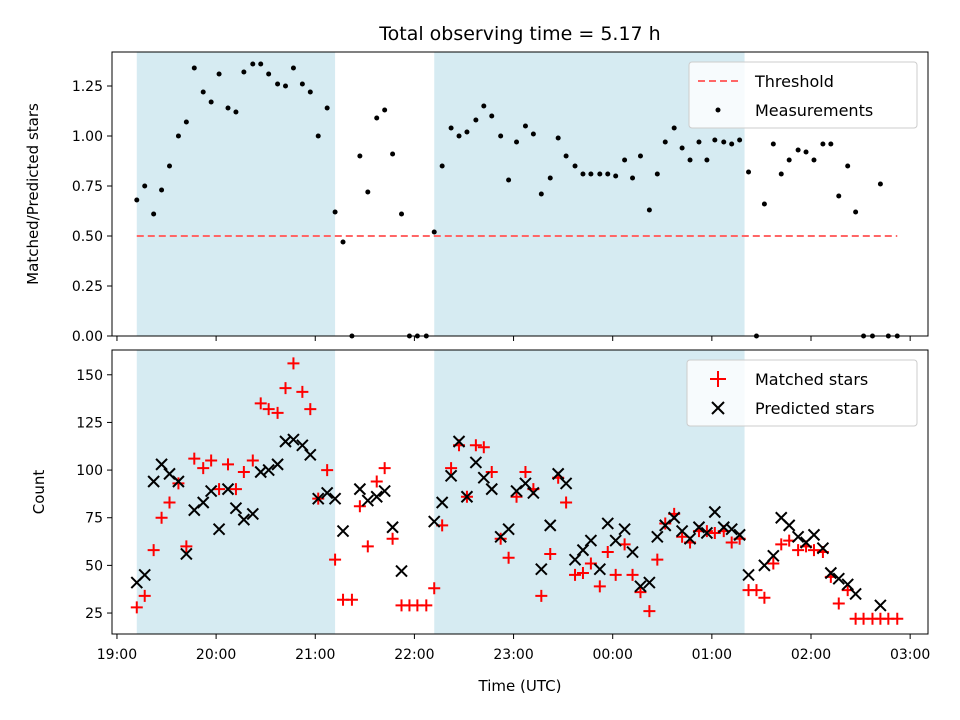  I want to click on bottom-y-tick-label: 25, so click(94, 614).